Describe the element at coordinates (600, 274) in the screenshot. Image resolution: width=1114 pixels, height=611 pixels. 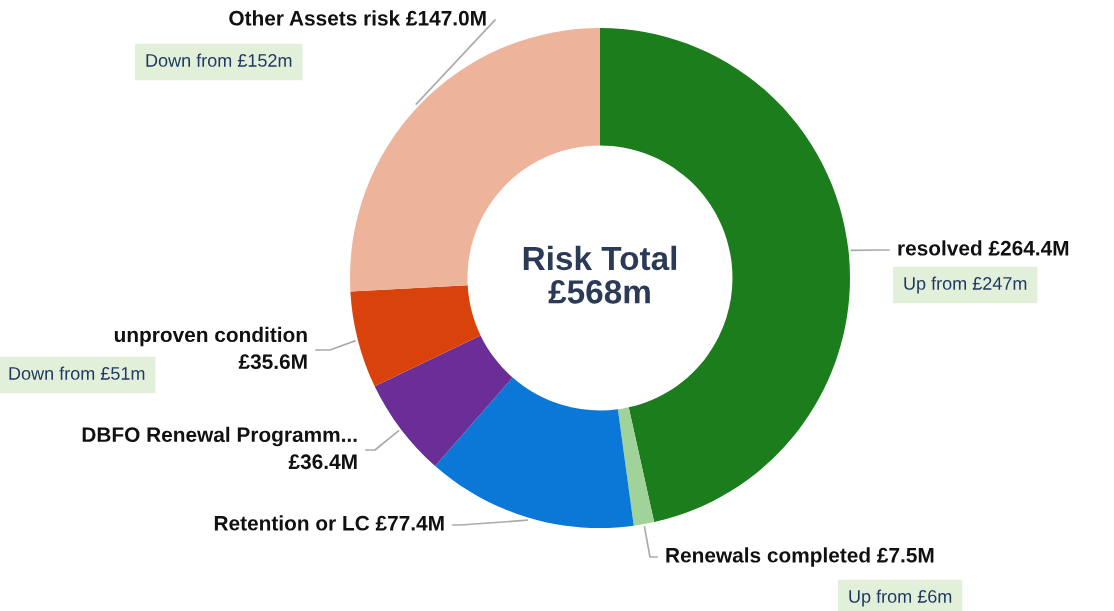
I see `text: Risk Total £568m` at that location.